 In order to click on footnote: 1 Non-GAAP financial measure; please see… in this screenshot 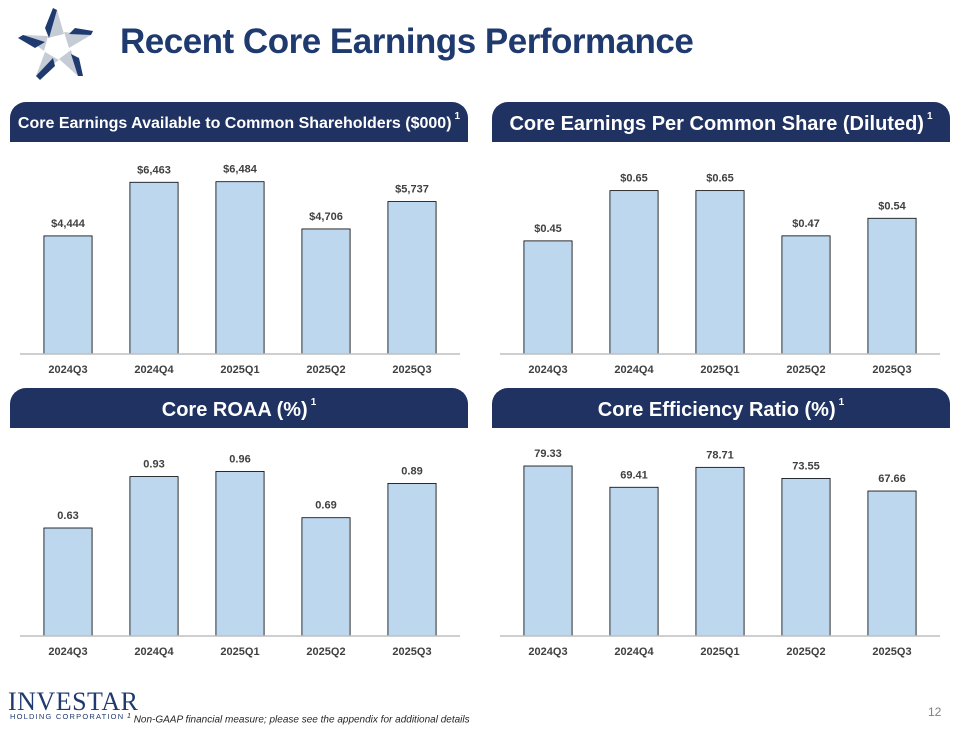, I will do `click(298, 719)`.